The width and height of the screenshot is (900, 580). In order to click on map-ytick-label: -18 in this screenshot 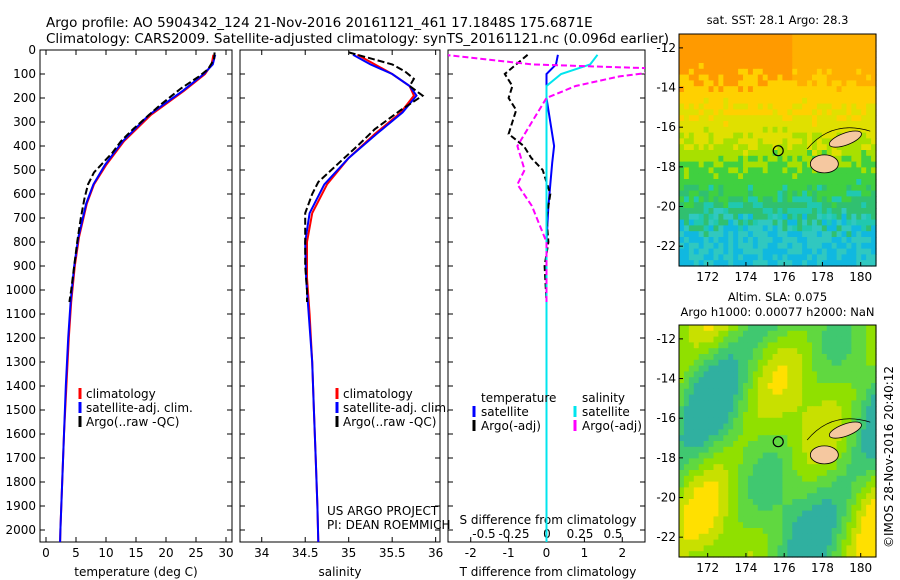, I will do `click(666, 167)`.